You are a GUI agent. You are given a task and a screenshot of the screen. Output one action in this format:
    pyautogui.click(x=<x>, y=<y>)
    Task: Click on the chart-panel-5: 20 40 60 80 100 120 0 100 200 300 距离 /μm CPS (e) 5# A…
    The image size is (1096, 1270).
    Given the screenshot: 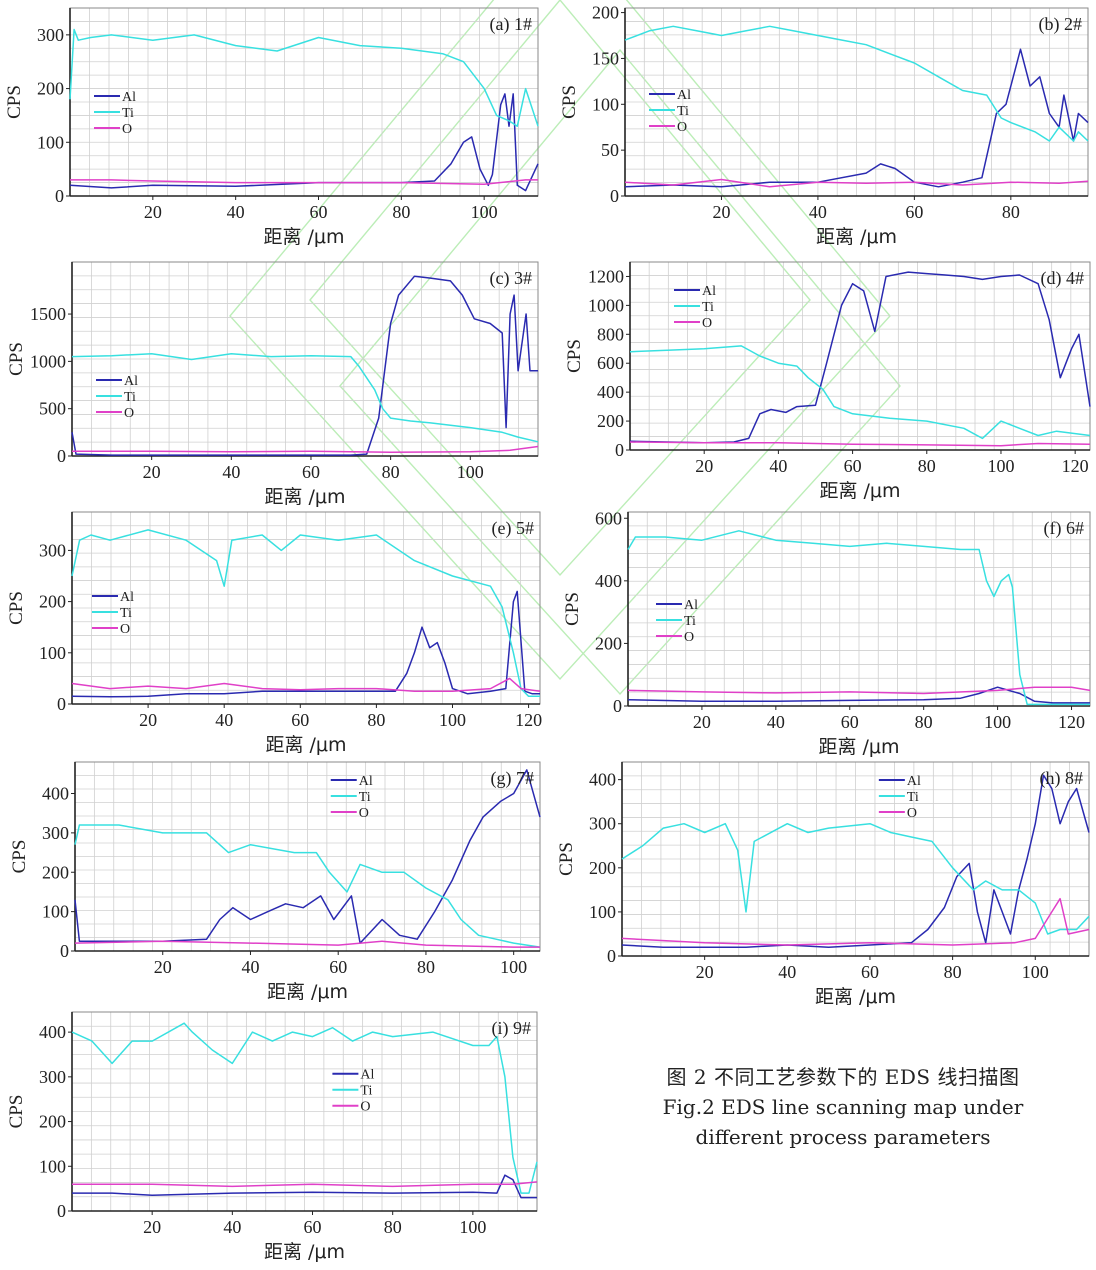 What is the action you would take?
    pyautogui.click(x=274, y=633)
    